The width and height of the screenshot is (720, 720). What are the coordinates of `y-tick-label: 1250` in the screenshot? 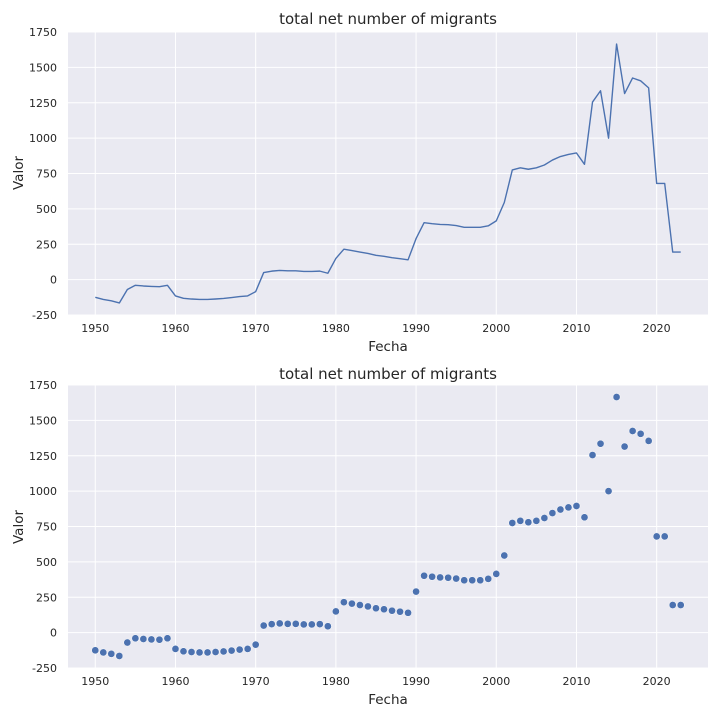 It's located at (43, 456).